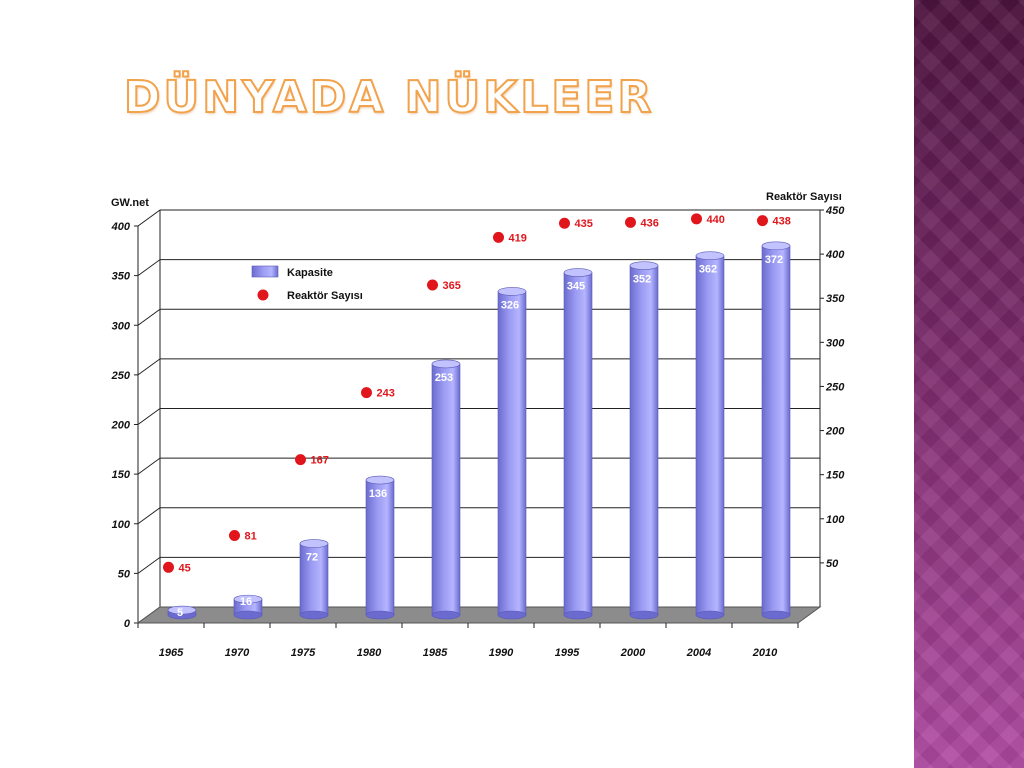 Image resolution: width=1024 pixels, height=768 pixels. Describe the element at coordinates (642, 280) in the screenshot. I see `capacity-data-label: 352` at that location.